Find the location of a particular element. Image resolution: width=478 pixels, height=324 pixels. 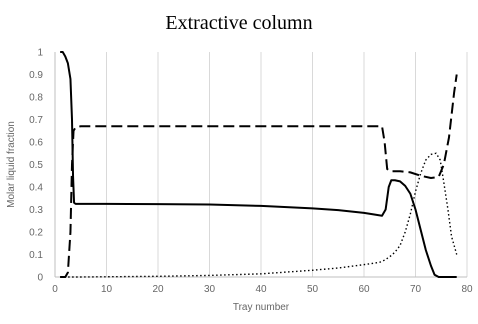

x-axis-title: Tray number is located at coordinates (261, 307).